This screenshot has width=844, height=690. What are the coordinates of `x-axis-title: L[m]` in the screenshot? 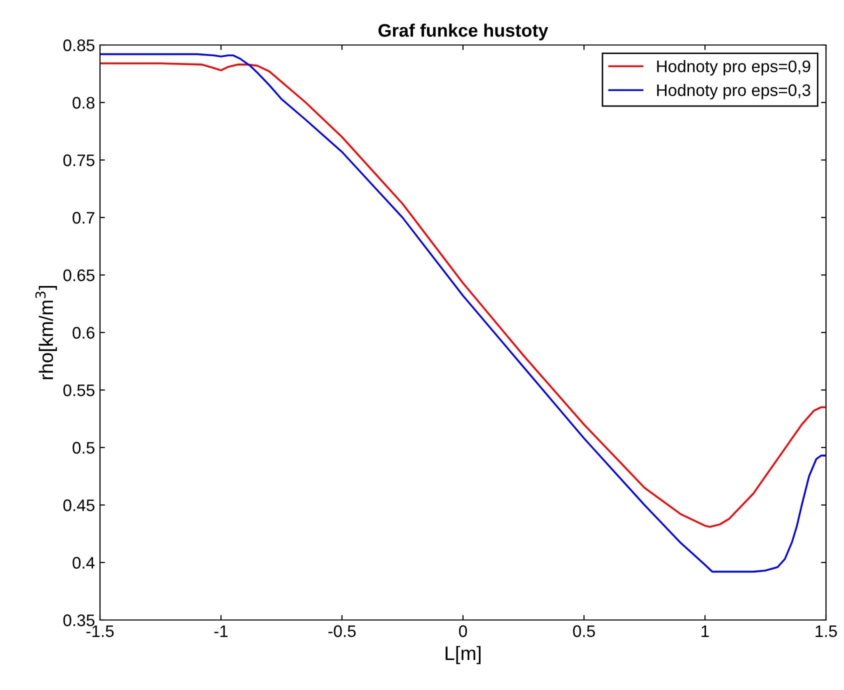 It's located at (463, 655).